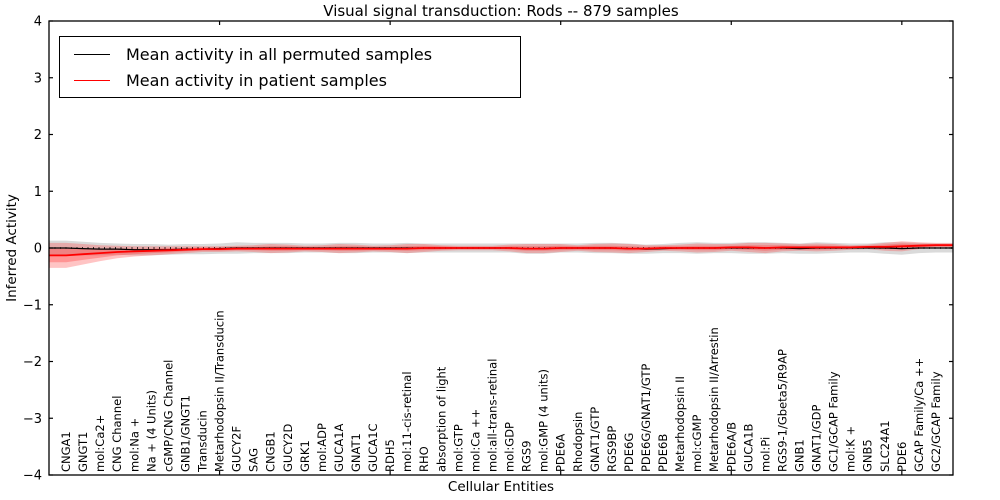 The width and height of the screenshot is (1000, 500). What do you see at coordinates (38, 22) in the screenshot?
I see `y-tick-label: 4` at bounding box center [38, 22].